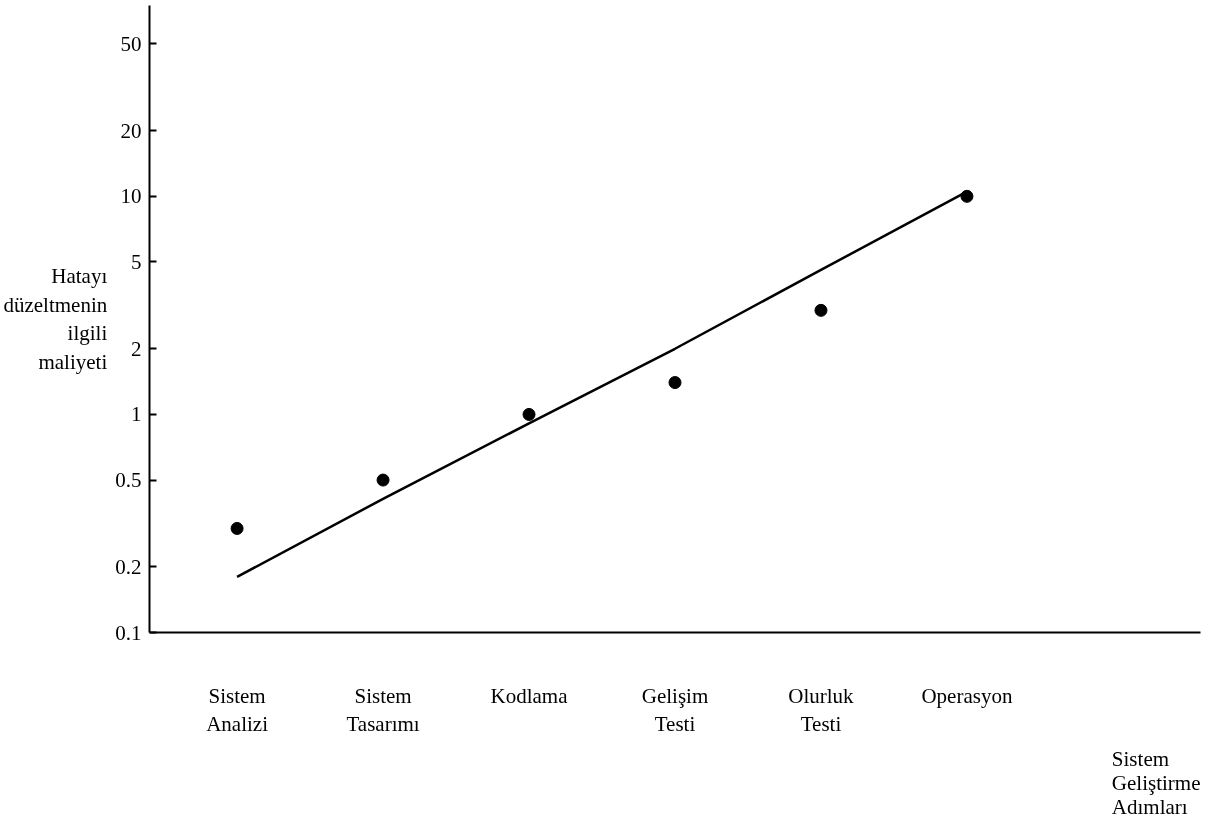 The height and width of the screenshot is (823, 1211). I want to click on x-axis-title: Sistem Geliştirme Adımları, so click(1156, 782).